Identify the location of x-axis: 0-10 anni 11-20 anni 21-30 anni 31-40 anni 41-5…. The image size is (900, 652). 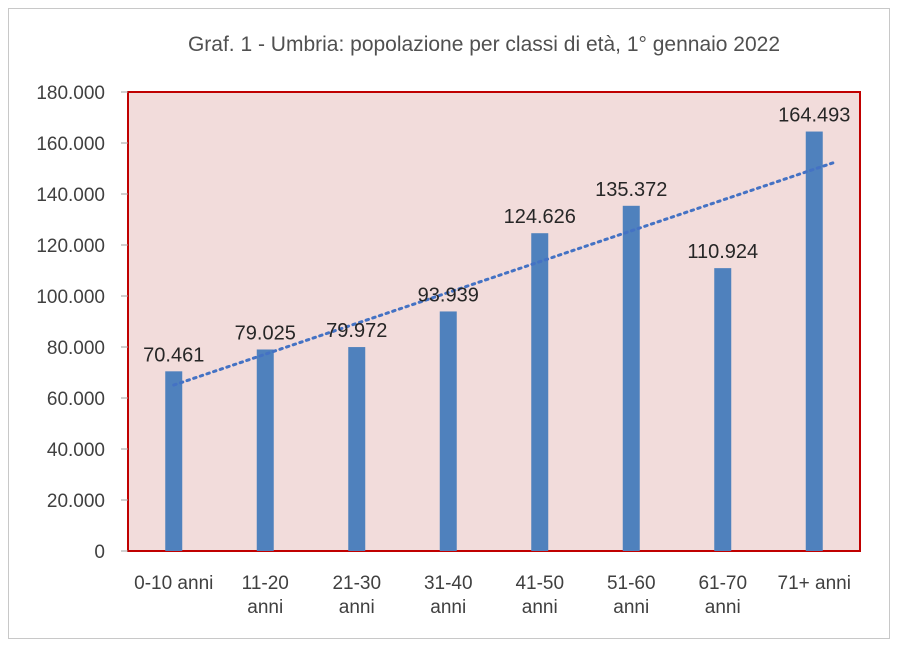
(492, 595).